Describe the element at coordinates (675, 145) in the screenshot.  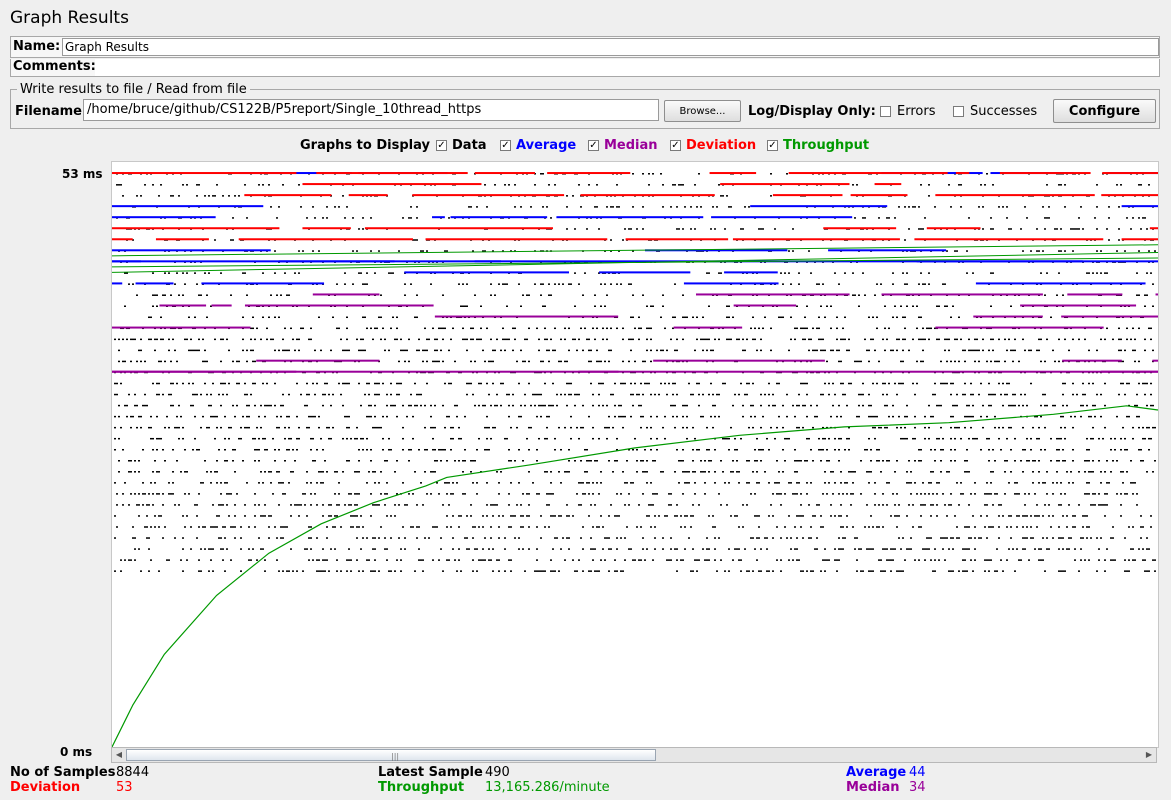
I see `deviation-checkbox: ✓` at that location.